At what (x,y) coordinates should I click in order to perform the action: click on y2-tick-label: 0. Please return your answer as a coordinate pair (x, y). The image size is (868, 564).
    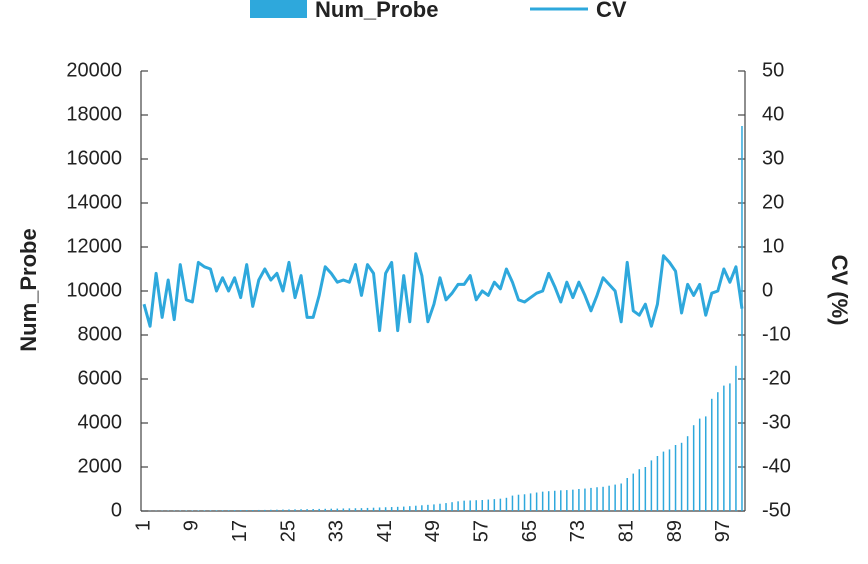
    Looking at the image, I should click on (767, 290).